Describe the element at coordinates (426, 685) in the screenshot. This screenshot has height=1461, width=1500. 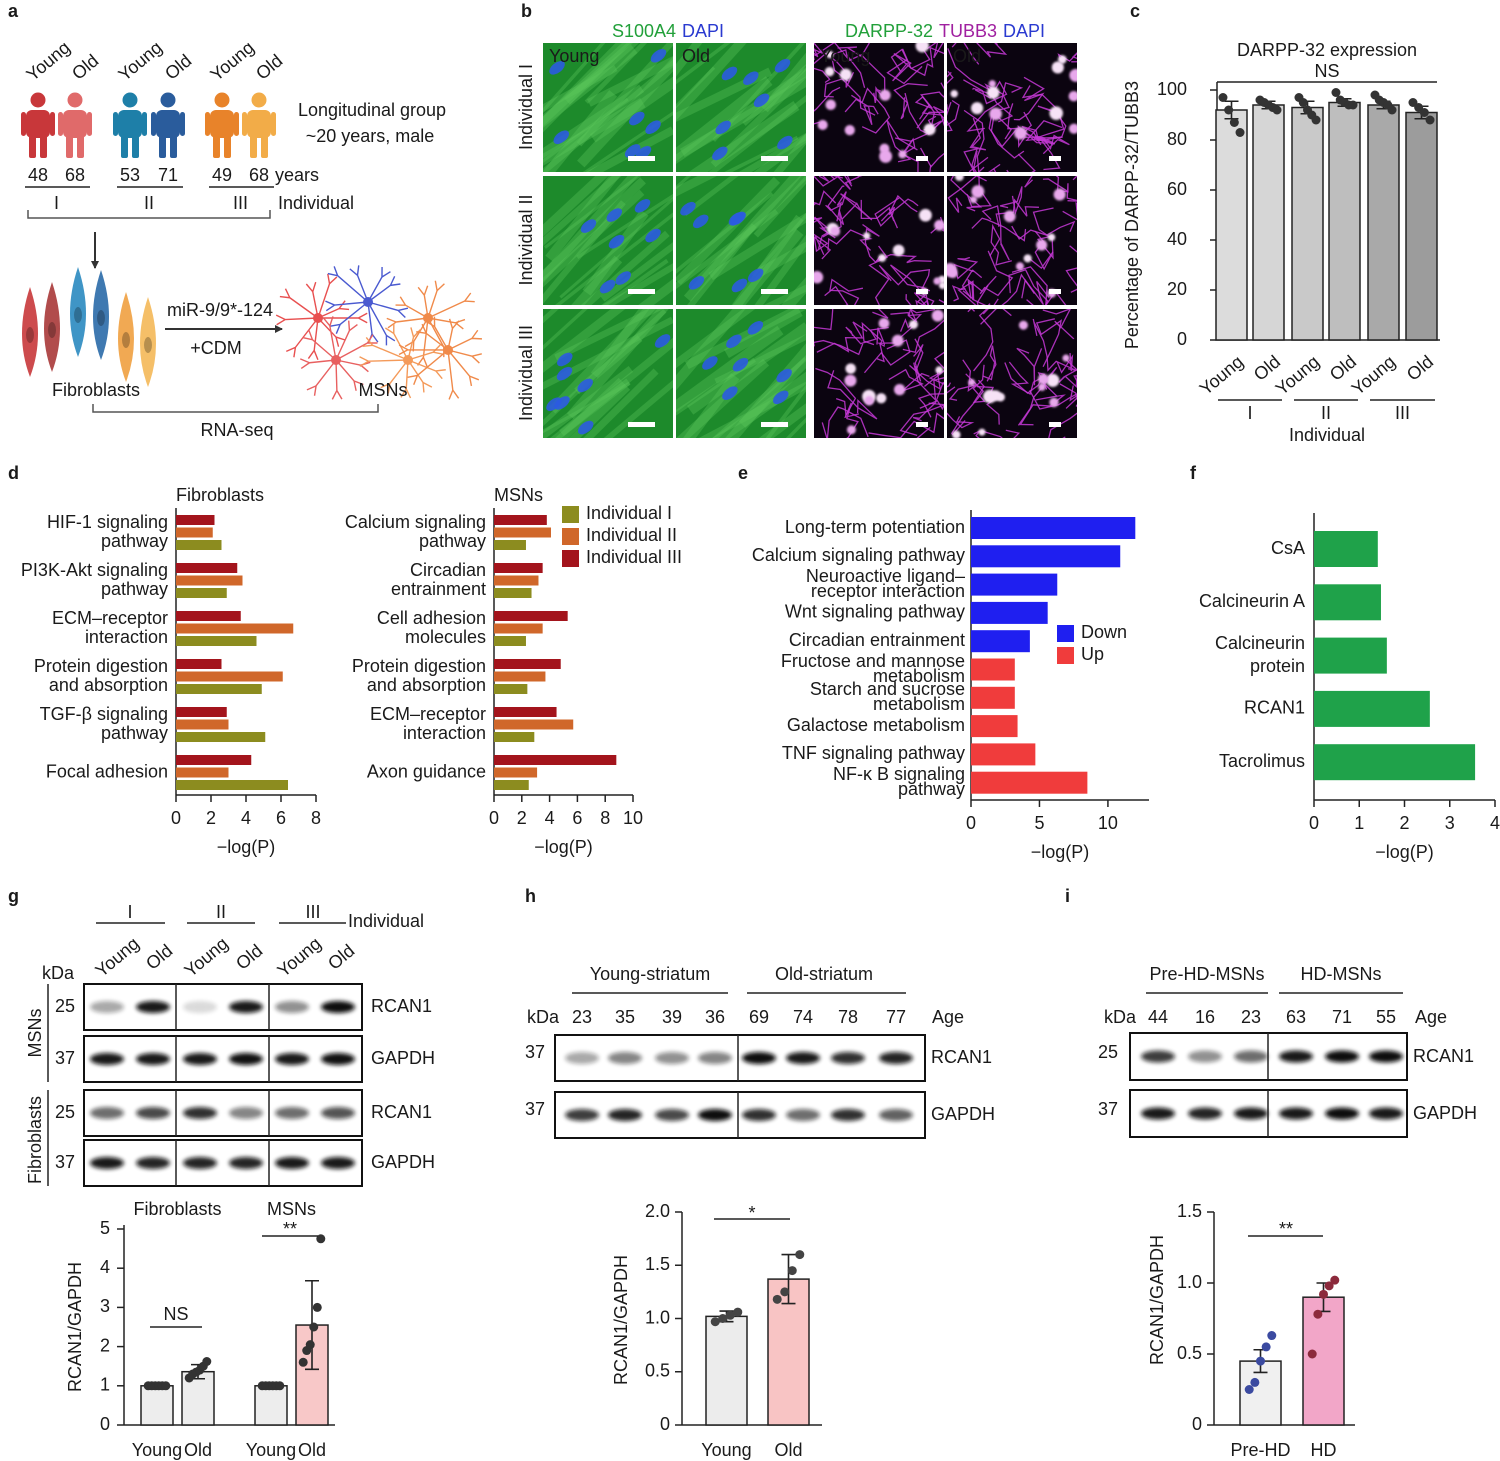
I see `category-label: and absorption` at that location.